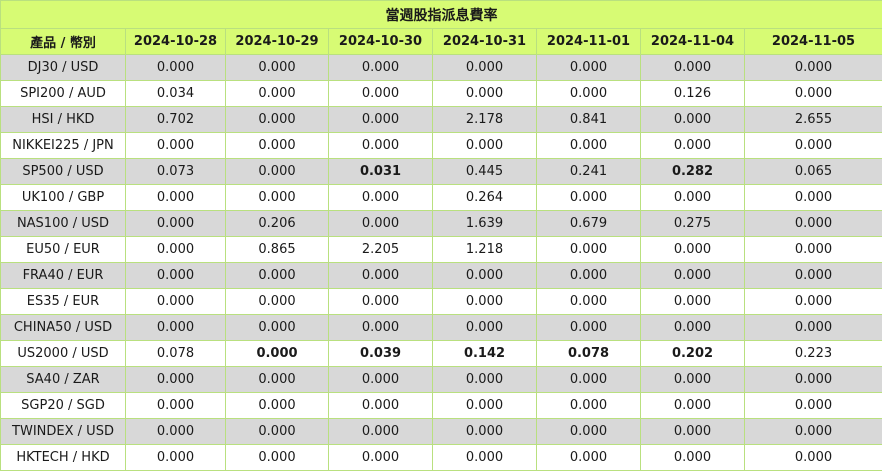  I want to click on rate-cell: 0.679, so click(589, 224).